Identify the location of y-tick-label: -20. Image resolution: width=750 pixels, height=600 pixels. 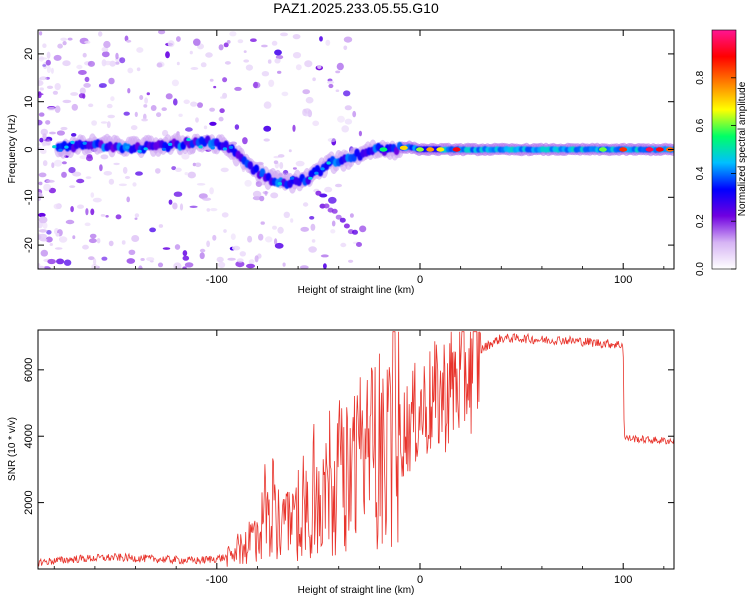
(29, 245).